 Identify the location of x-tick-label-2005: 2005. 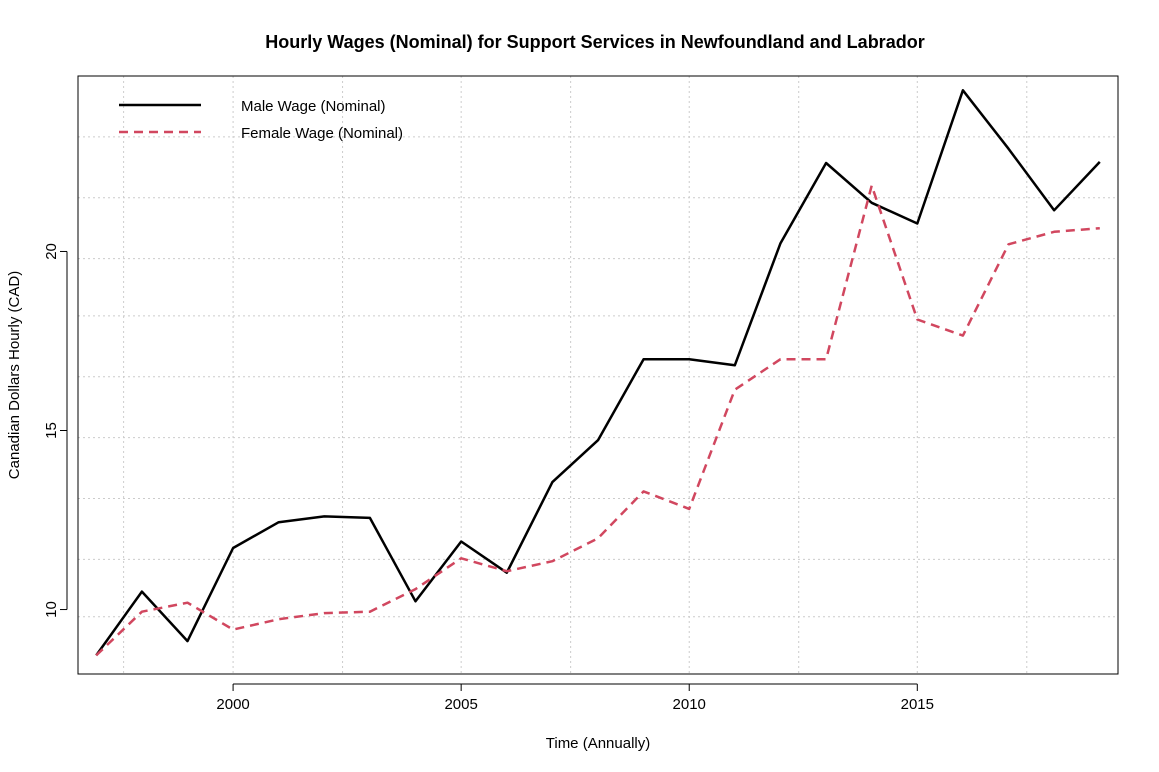
(460, 704).